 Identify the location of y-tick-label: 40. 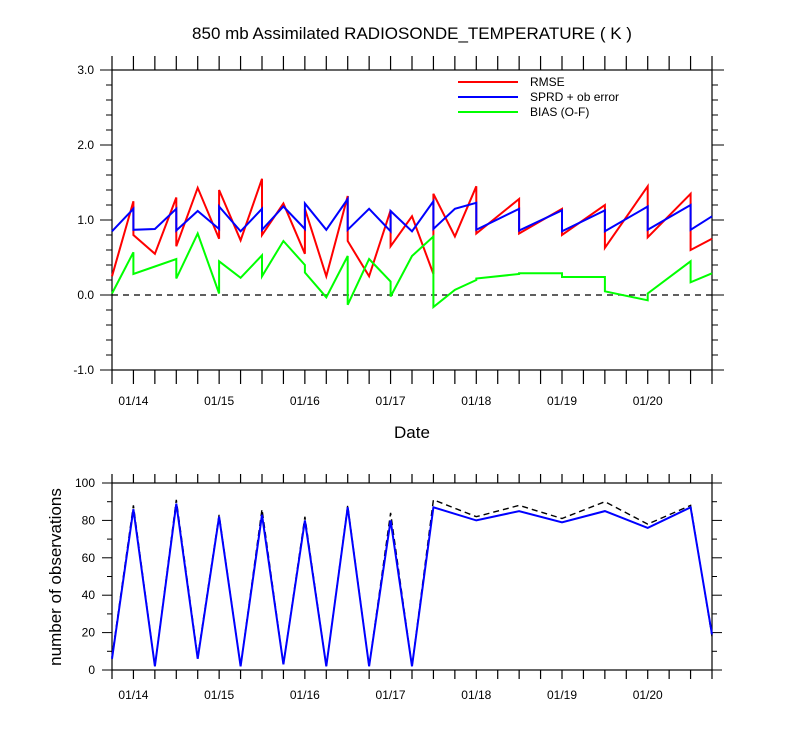
(89, 595).